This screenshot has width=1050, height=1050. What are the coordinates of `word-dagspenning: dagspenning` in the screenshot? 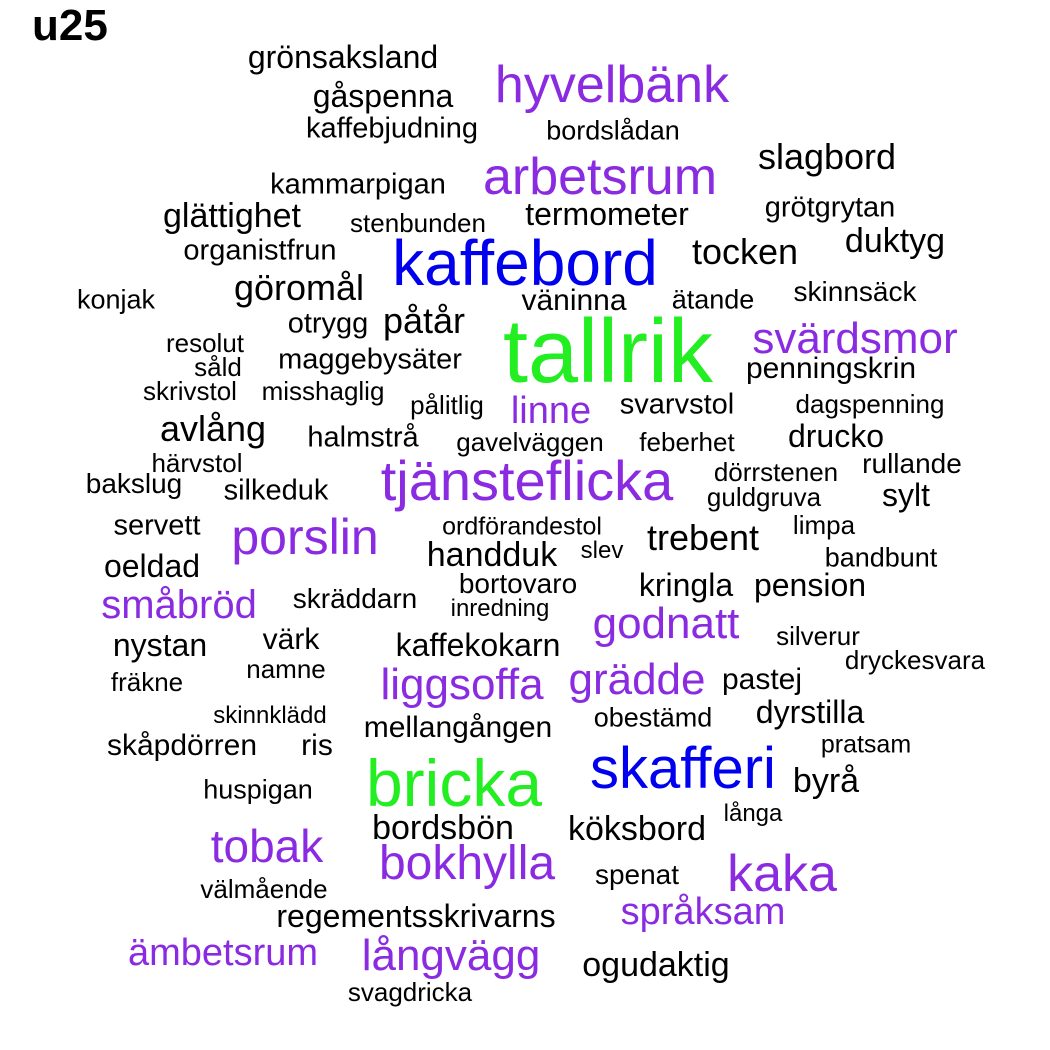 It's located at (870, 404).